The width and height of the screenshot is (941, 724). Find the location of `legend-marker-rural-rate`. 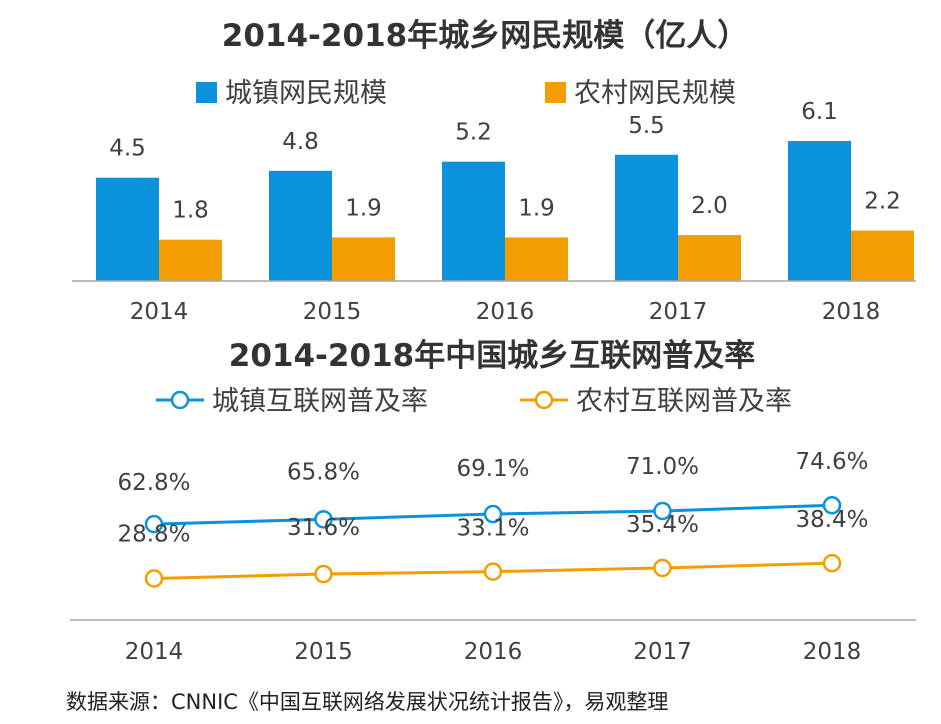

legend-marker-rural-rate is located at coordinates (544, 400).